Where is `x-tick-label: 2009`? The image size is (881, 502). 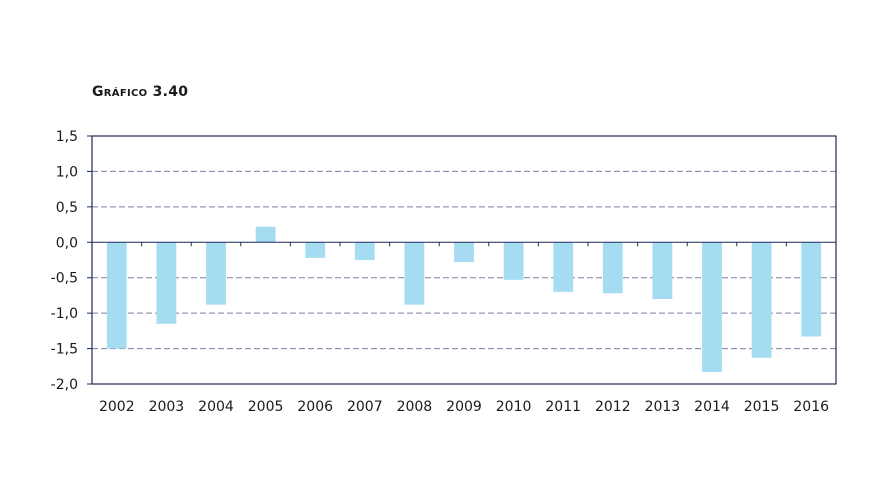 x-tick-label: 2009 is located at coordinates (464, 407).